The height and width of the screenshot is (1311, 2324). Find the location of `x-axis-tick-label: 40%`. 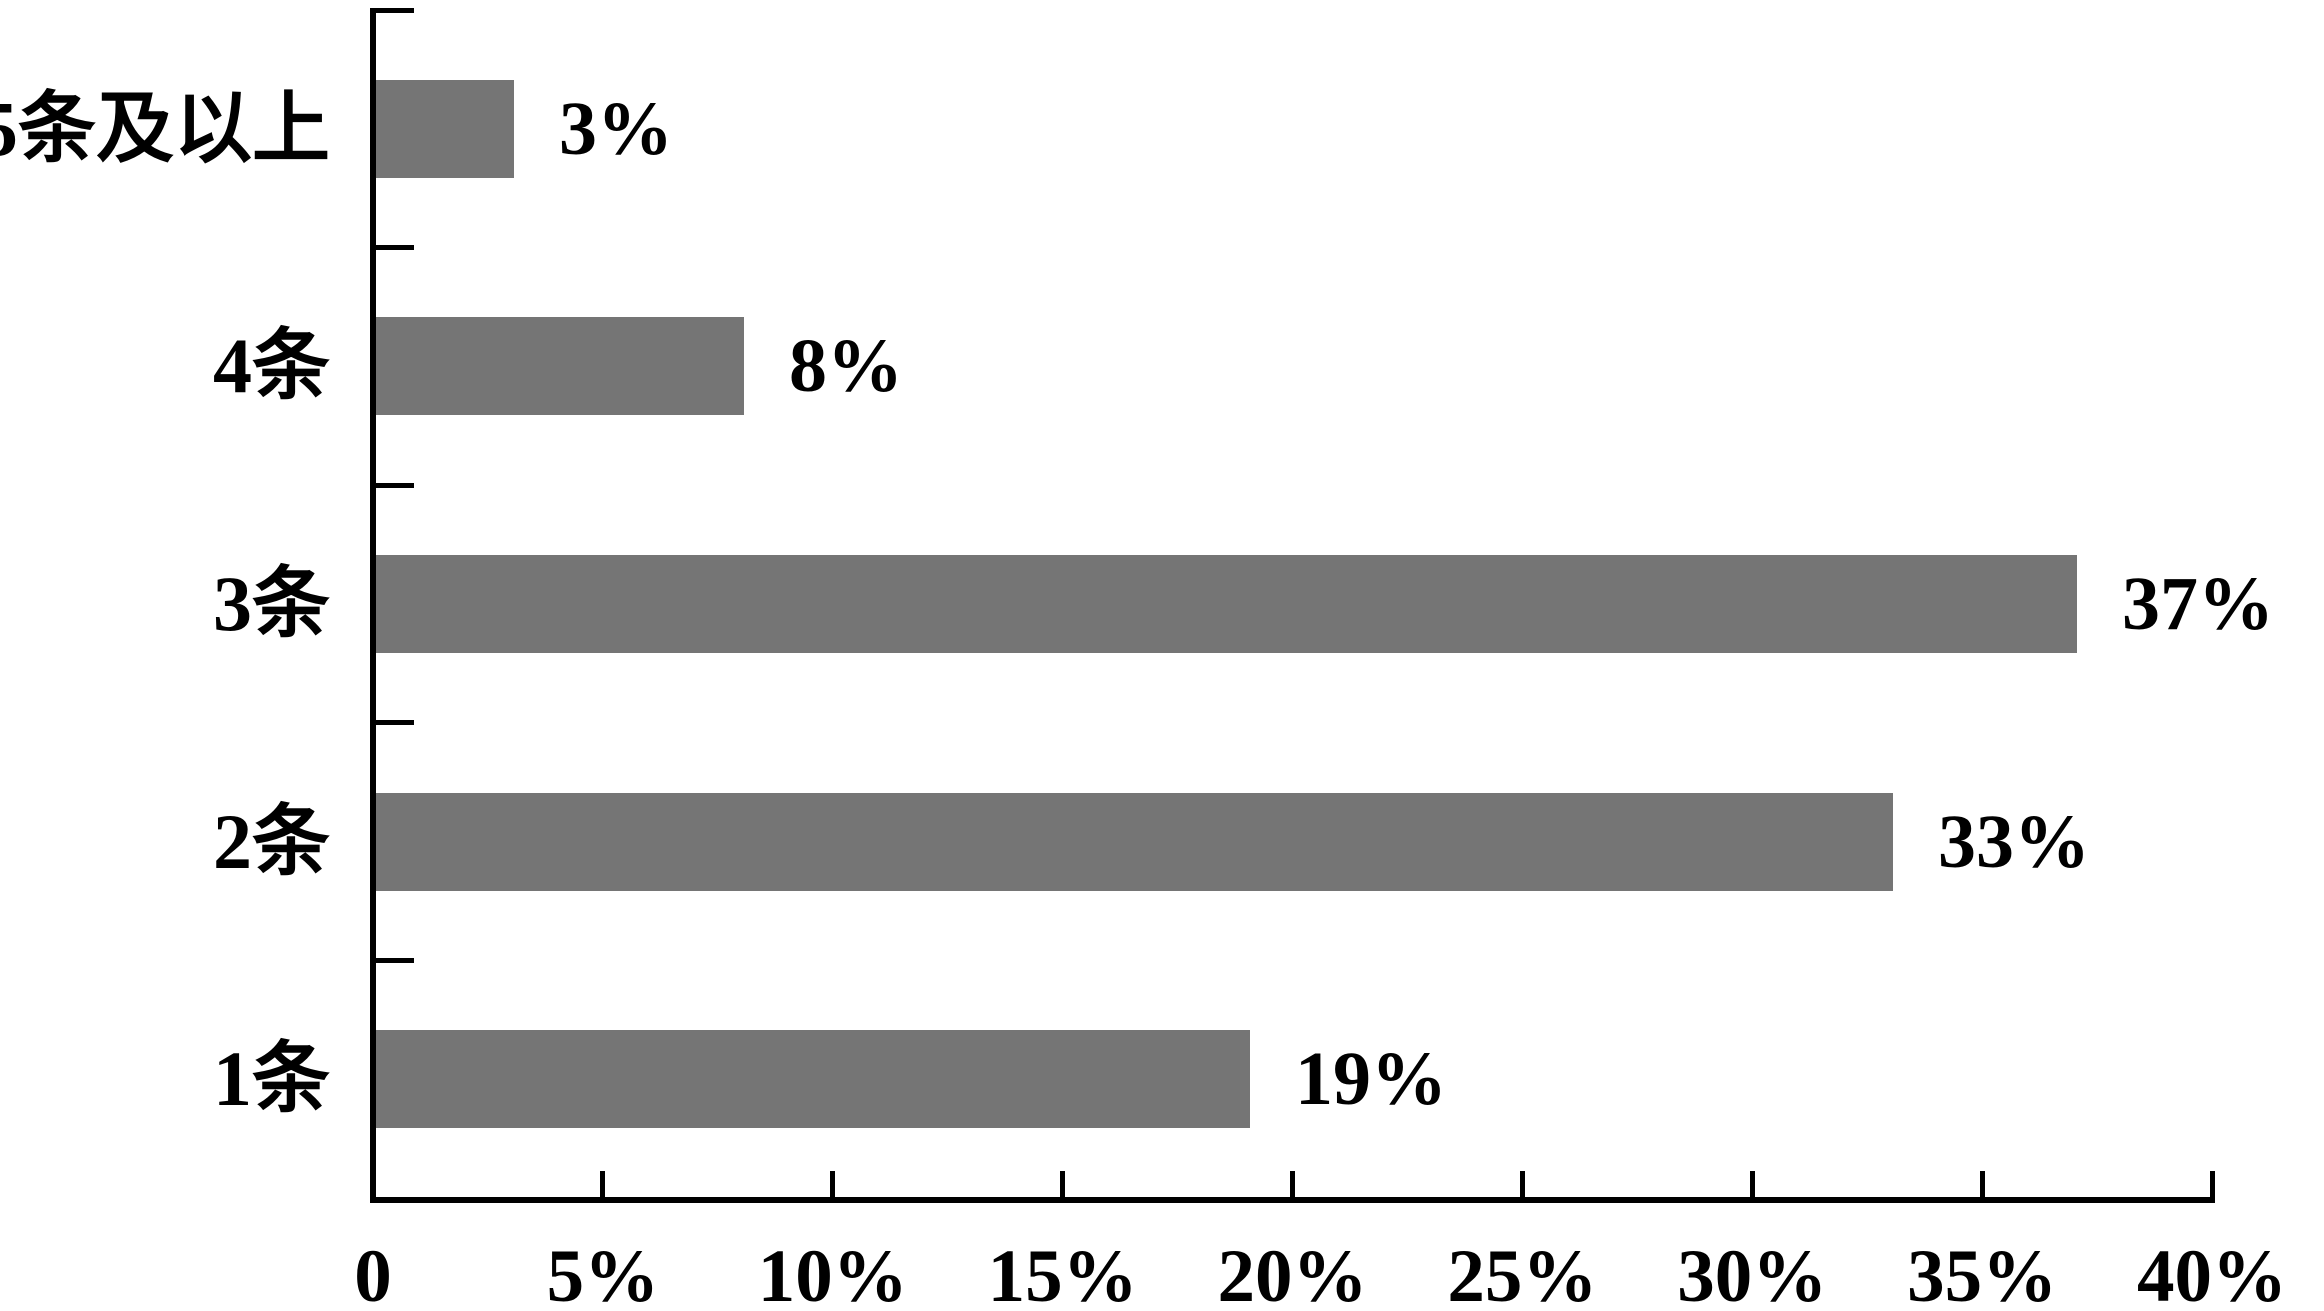

x-axis-tick-label: 40% is located at coordinates (2212, 1273).